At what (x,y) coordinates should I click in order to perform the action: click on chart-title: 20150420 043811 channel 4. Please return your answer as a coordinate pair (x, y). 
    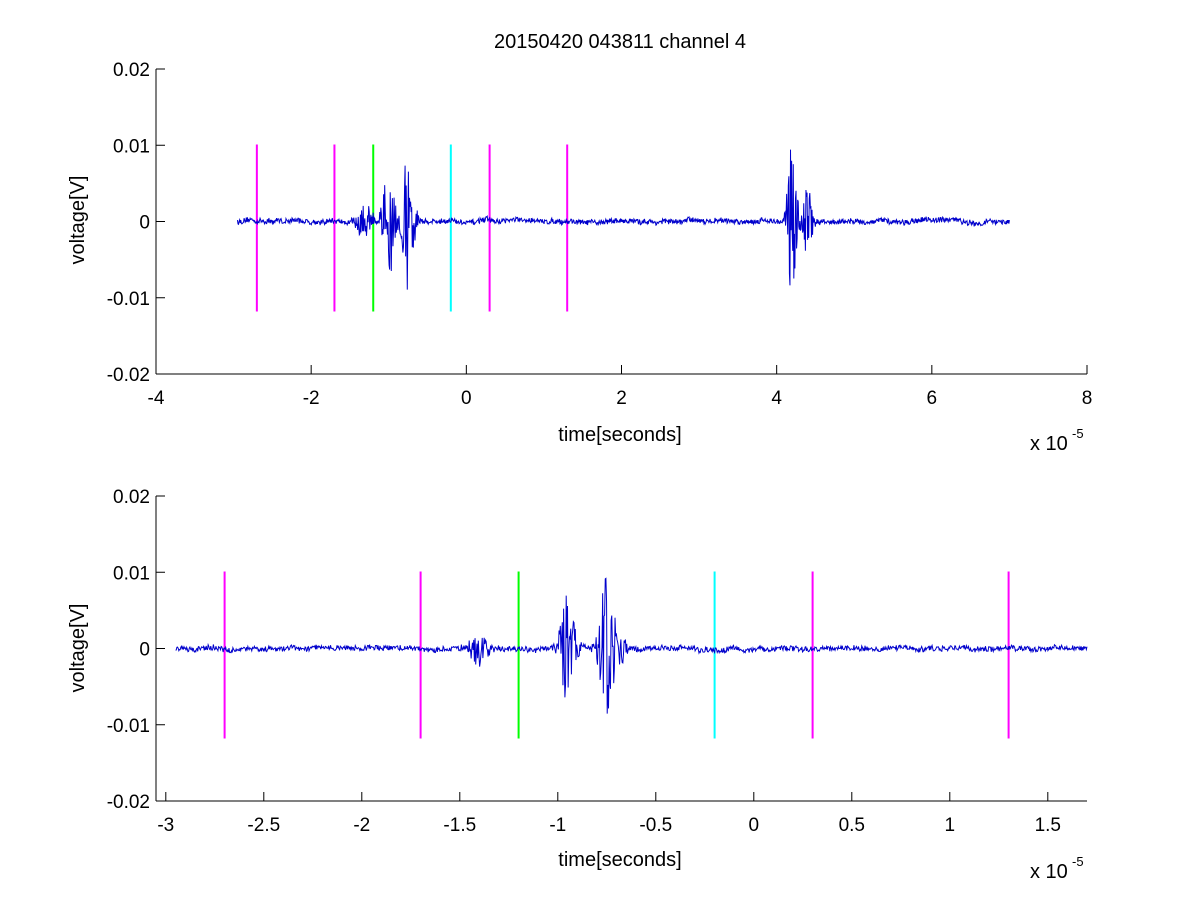
    Looking at the image, I should click on (620, 42).